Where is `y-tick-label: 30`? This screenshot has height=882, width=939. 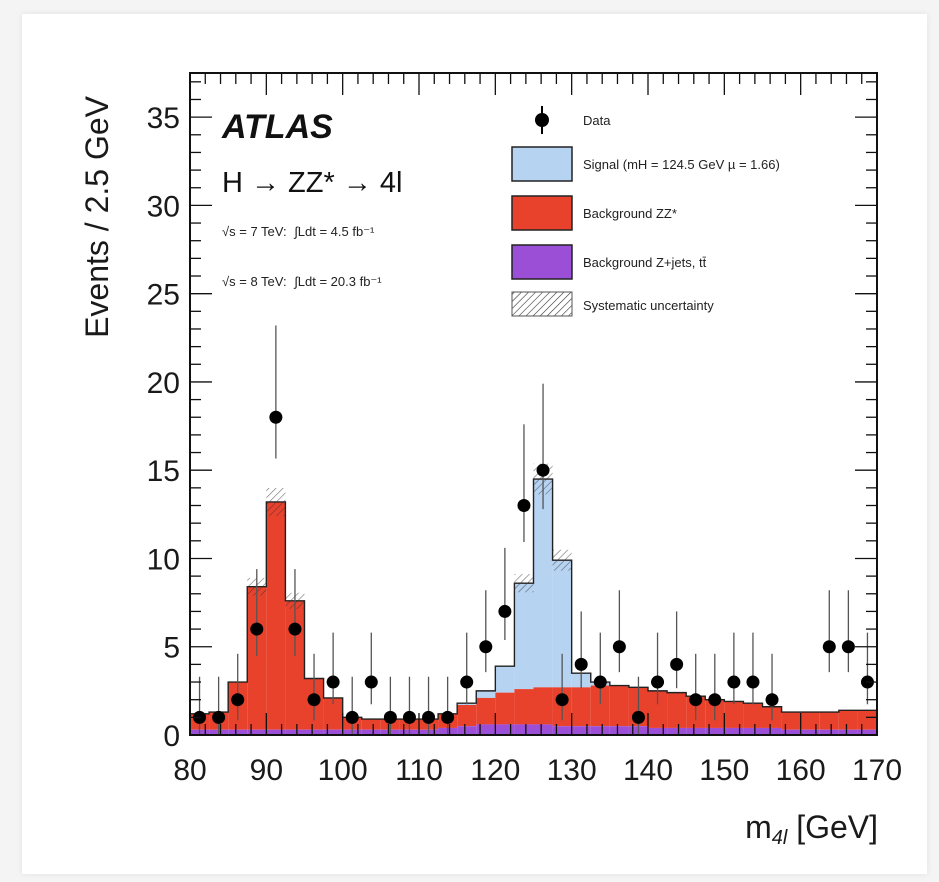 y-tick-label: 30 is located at coordinates (163, 206).